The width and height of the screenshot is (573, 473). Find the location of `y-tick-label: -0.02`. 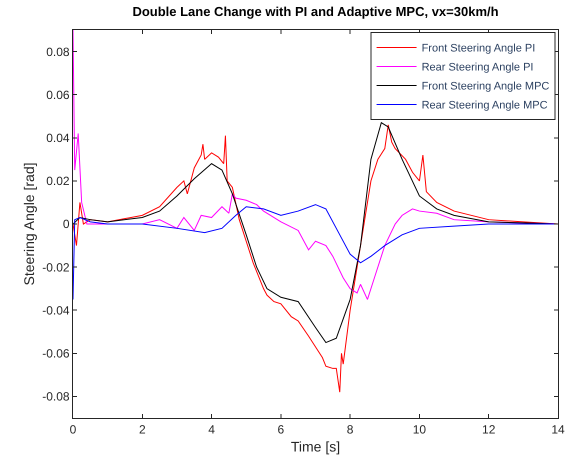

y-tick-label: -0.02 is located at coordinates (56, 267).